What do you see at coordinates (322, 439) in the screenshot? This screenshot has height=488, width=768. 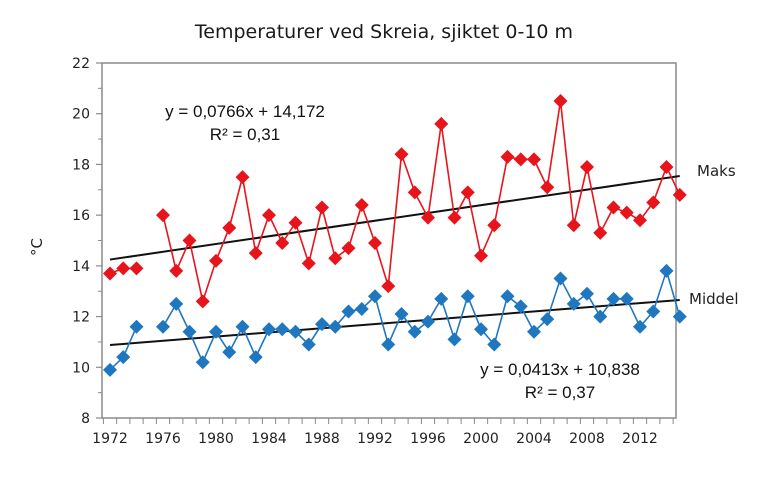 I see `x-tick-label: 1988` at bounding box center [322, 439].